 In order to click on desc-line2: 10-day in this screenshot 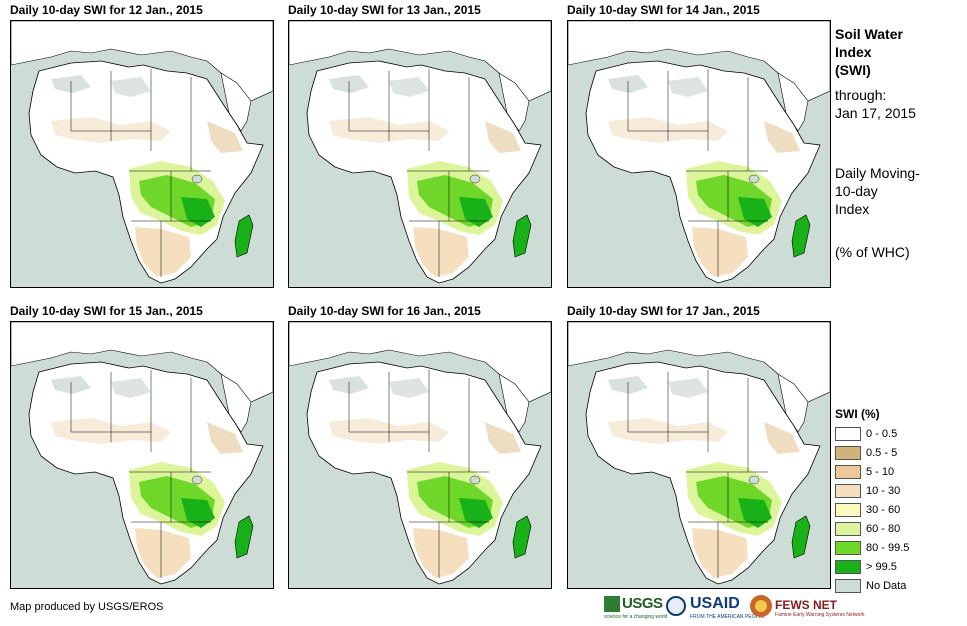, I will do `click(856, 191)`.